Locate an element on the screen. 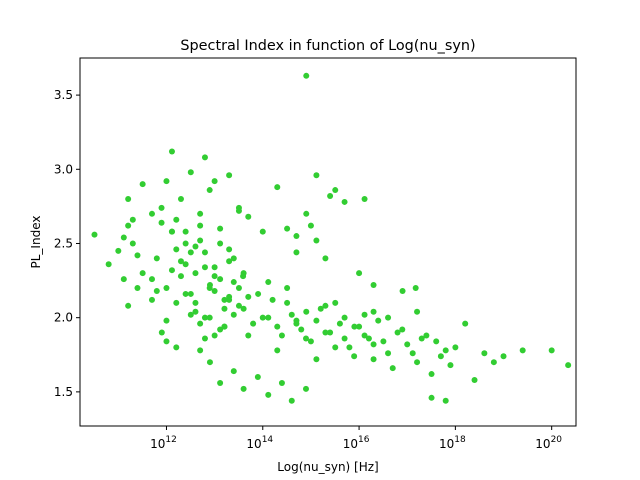  y-axis-ticks: 1.5 2.0 2.5 3.0 3.5 is located at coordinates (67, 243).